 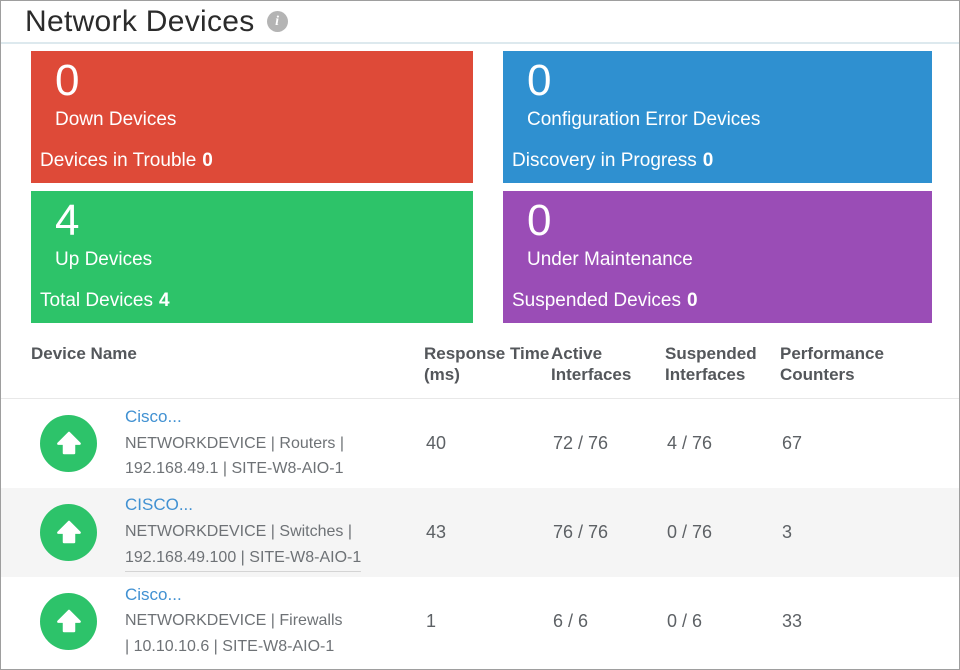 What do you see at coordinates (571, 620) in the screenshot?
I see `active-interfaces-cell: 6 / 6` at bounding box center [571, 620].